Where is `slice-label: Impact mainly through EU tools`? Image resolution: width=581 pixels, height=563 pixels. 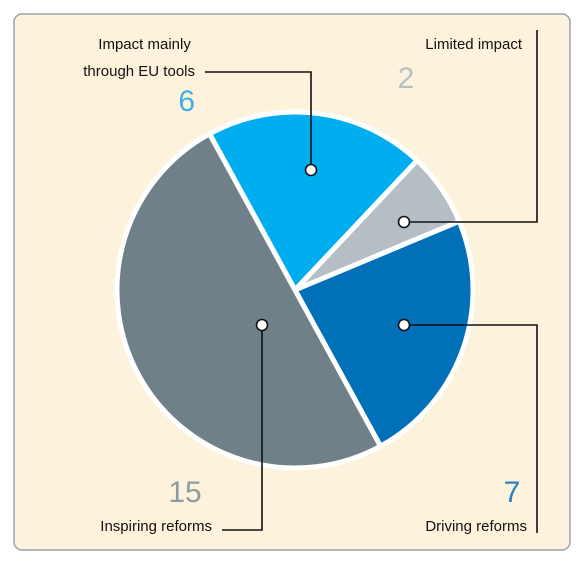
slice-label: Impact mainly through EU tools is located at coordinates (139, 58).